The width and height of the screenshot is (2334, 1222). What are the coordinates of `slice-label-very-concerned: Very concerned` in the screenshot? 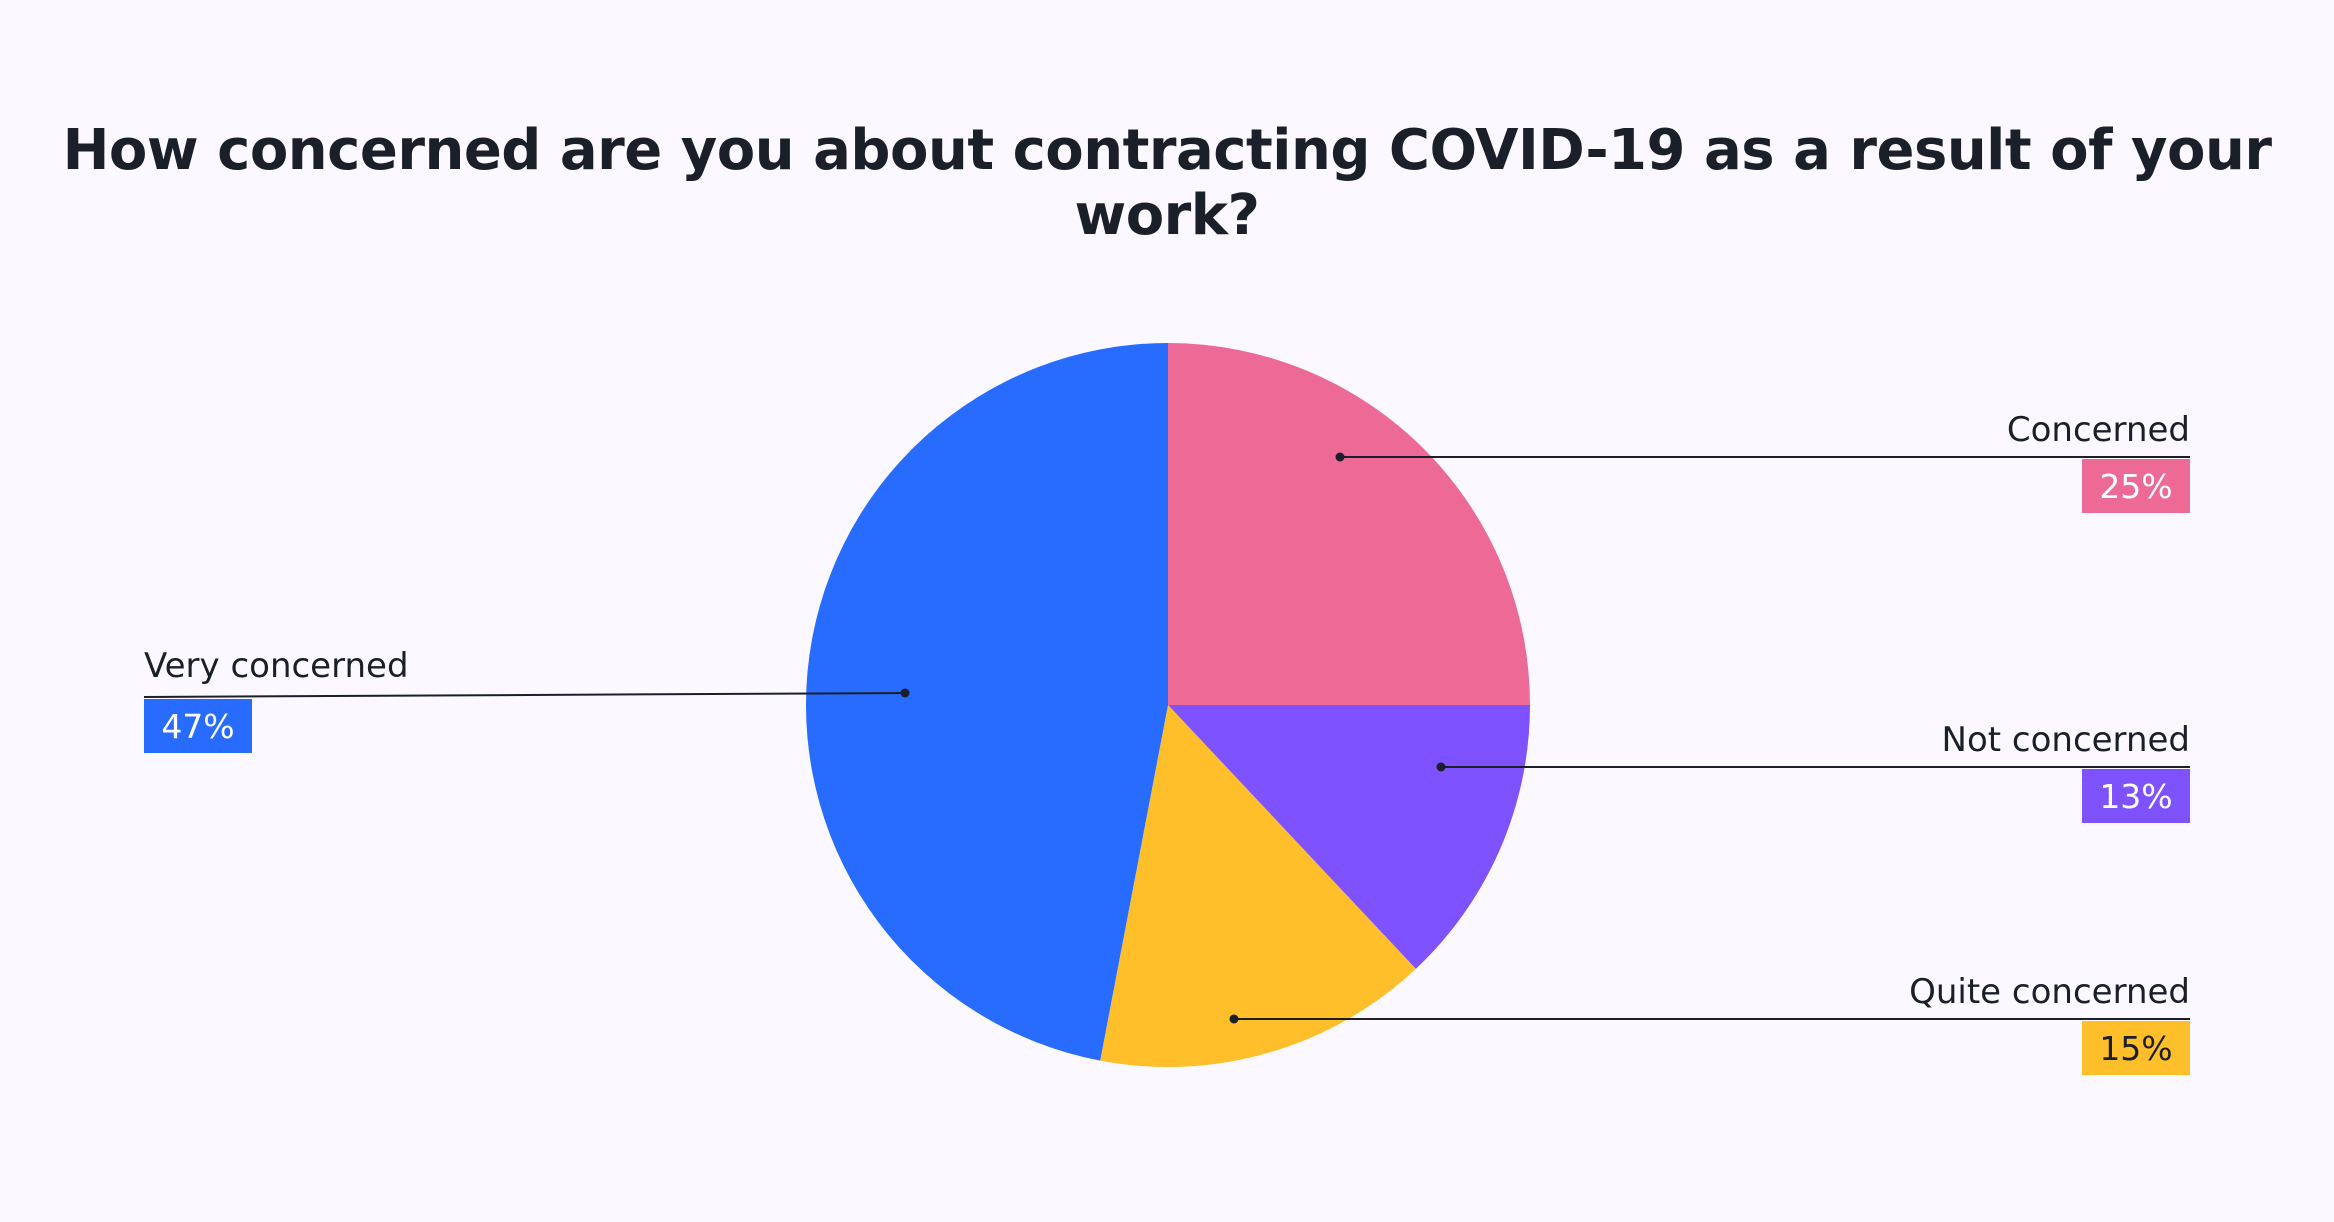 It's located at (276, 666).